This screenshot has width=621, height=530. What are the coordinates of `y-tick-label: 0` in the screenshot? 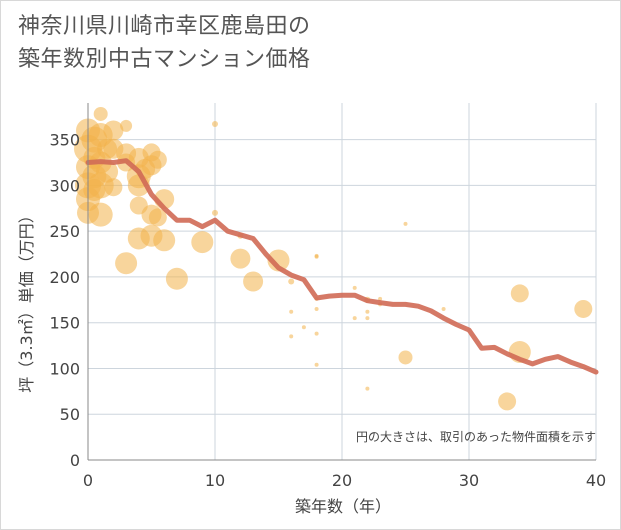 It's located at (75, 460).